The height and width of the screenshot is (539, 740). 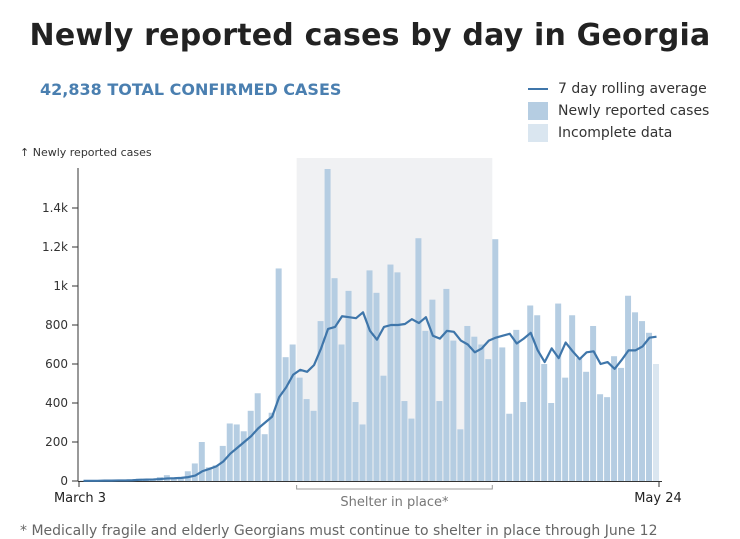 What do you see at coordinates (658, 498) in the screenshot?
I see `x-end-label: May 24` at bounding box center [658, 498].